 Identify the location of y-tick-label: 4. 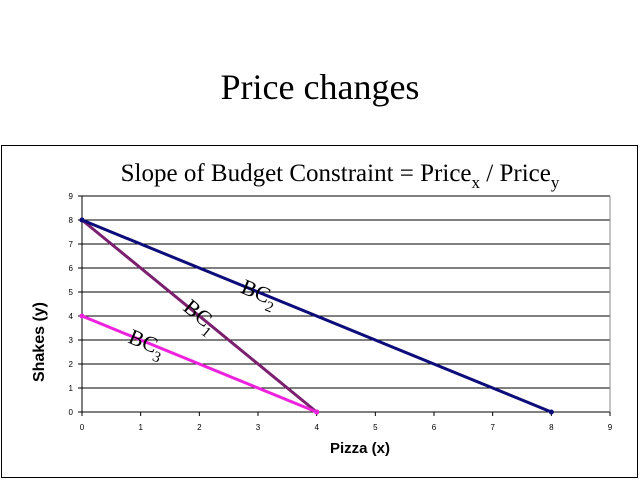
(71, 316).